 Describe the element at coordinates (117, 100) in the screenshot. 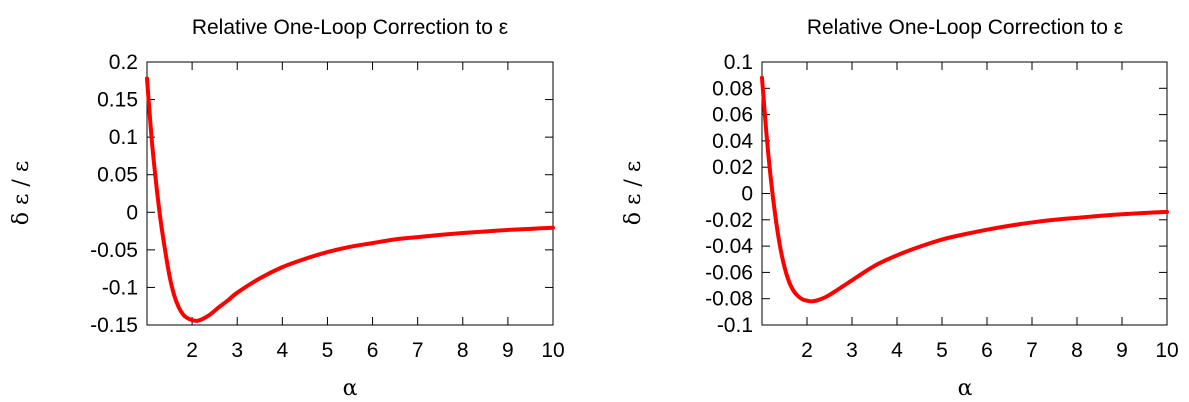

I see `y-tick-label: 0.15` at that location.